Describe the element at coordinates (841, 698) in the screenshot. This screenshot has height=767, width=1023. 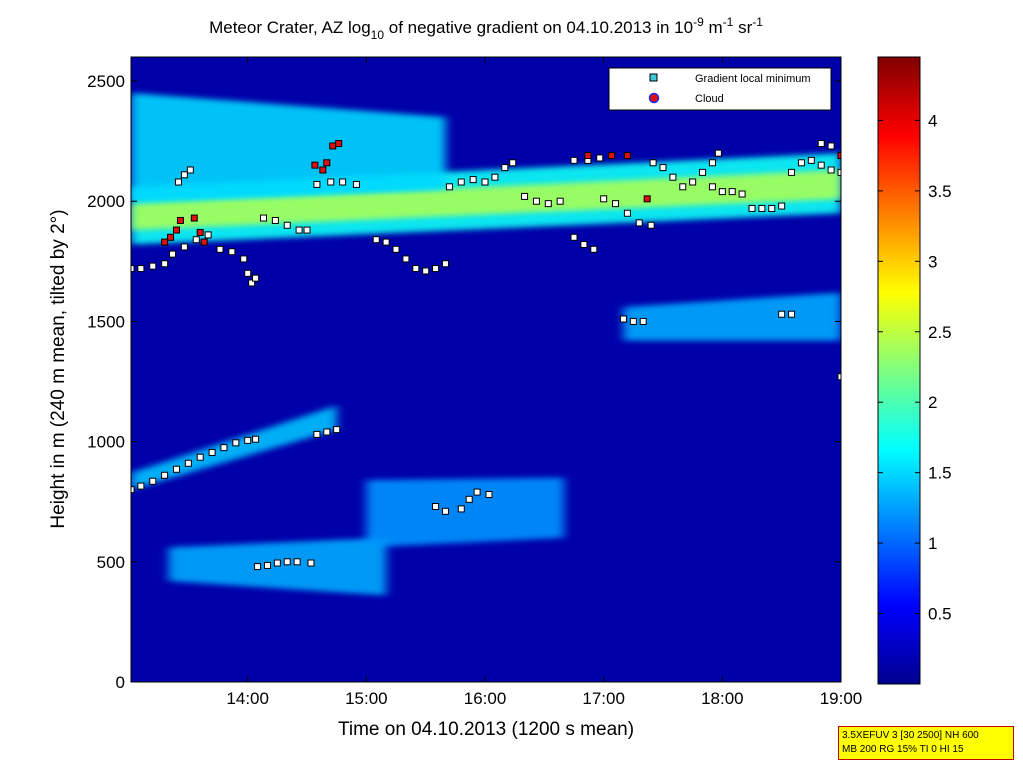
I see `x-tick-label: 19:00` at that location.